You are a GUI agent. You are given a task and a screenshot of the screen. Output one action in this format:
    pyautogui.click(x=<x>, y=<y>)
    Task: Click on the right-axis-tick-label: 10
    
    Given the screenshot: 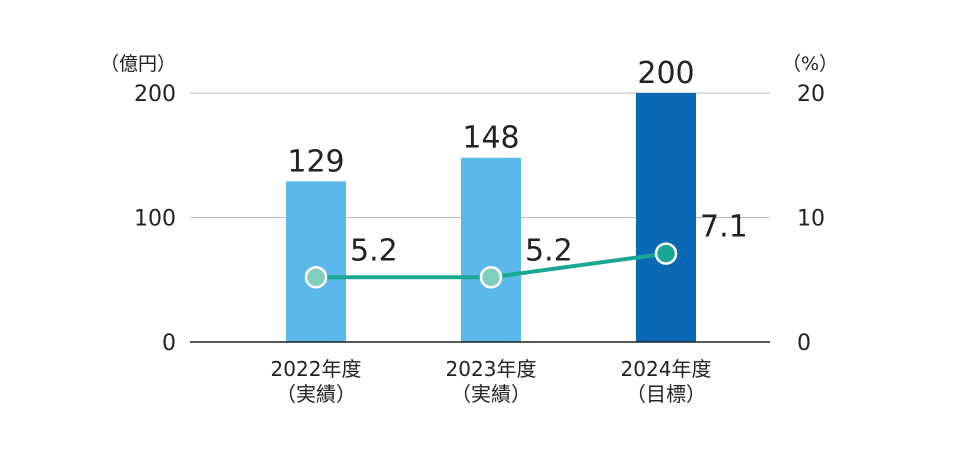 What is the action you would take?
    pyautogui.click(x=811, y=219)
    